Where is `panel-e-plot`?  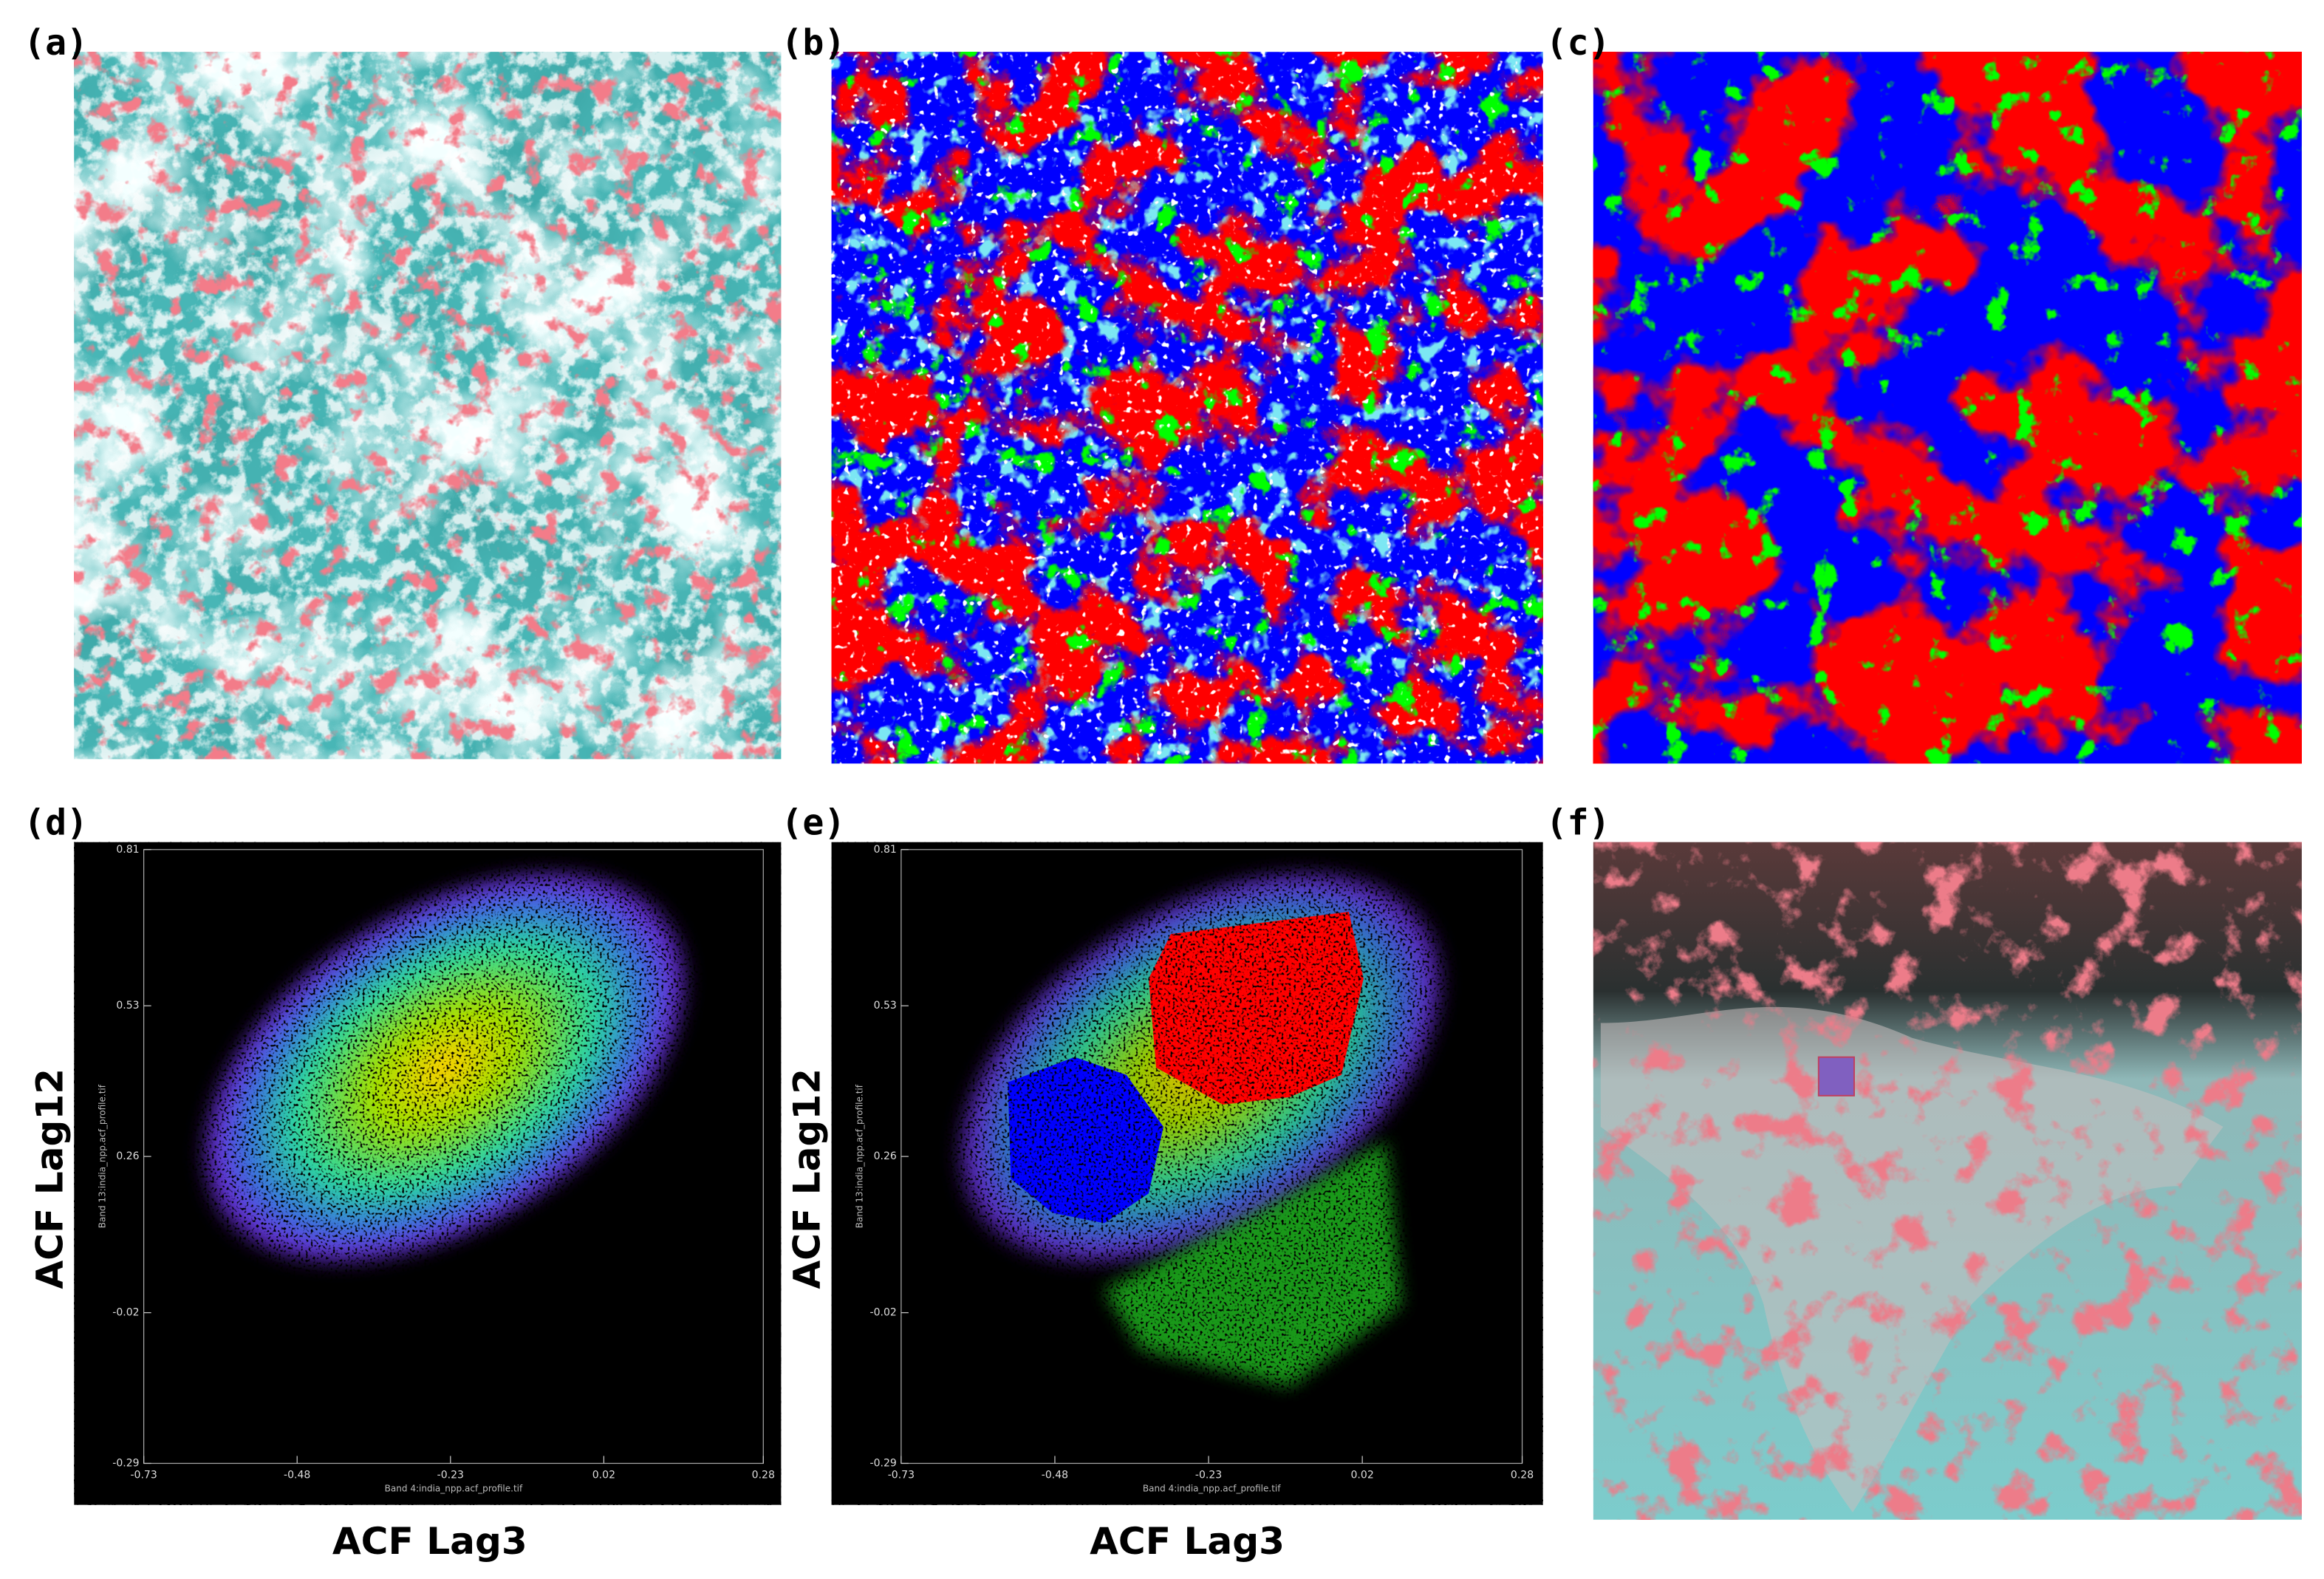 panel-e-plot is located at coordinates (1187, 1173).